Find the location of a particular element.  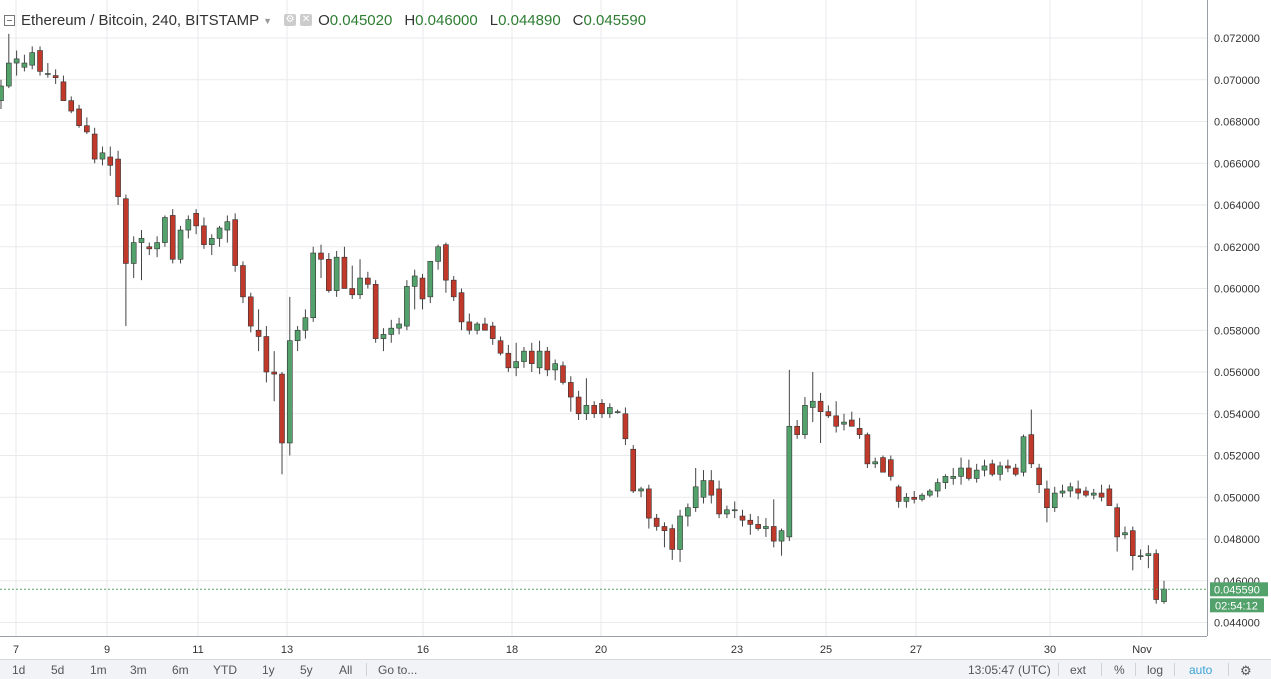

y-tick-label: 0.044000 is located at coordinates (1237, 624).